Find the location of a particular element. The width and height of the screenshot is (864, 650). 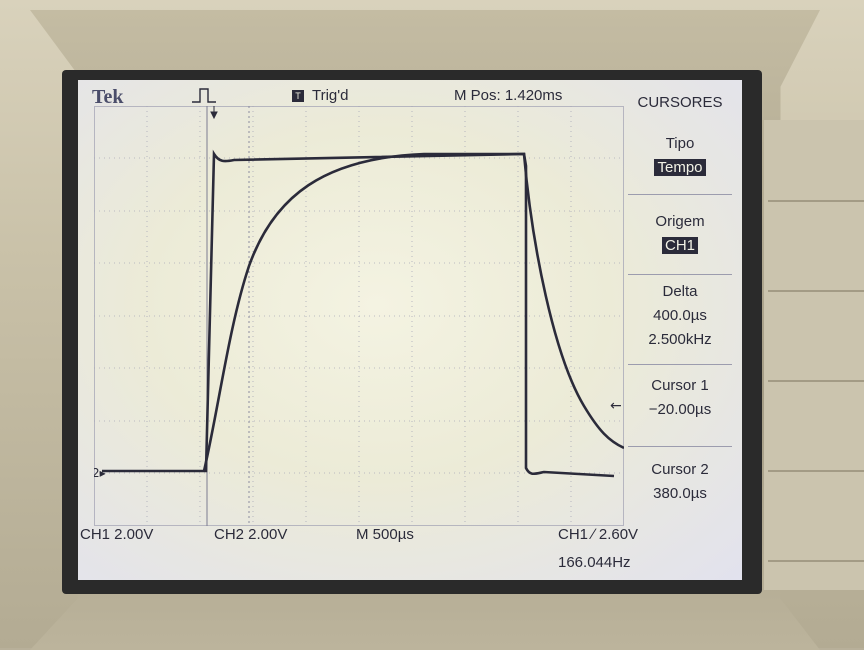

trigger-status: T Trig'd is located at coordinates (320, 95).